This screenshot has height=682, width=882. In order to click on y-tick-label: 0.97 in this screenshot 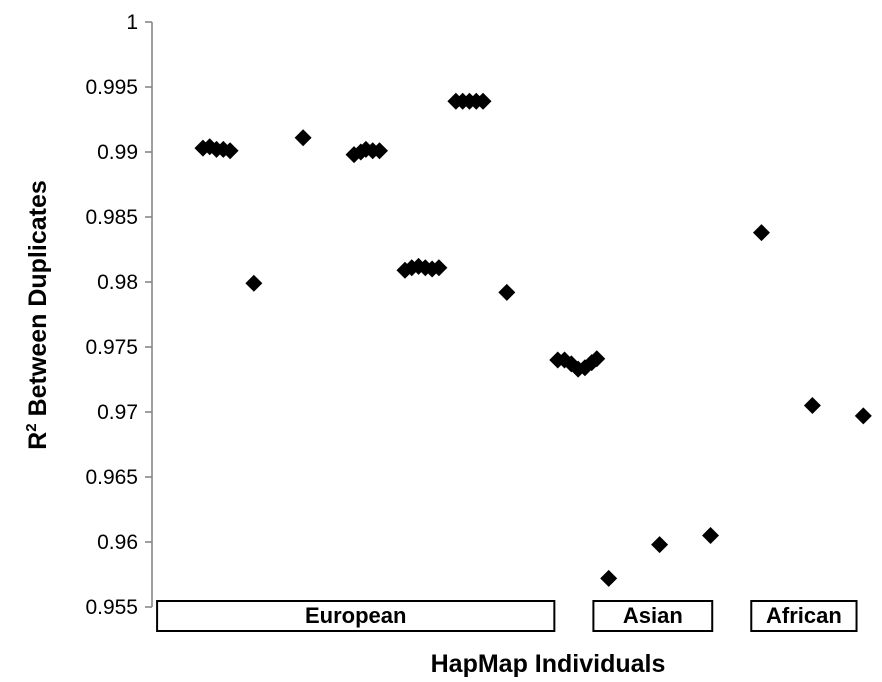, I will do `click(117, 412)`.